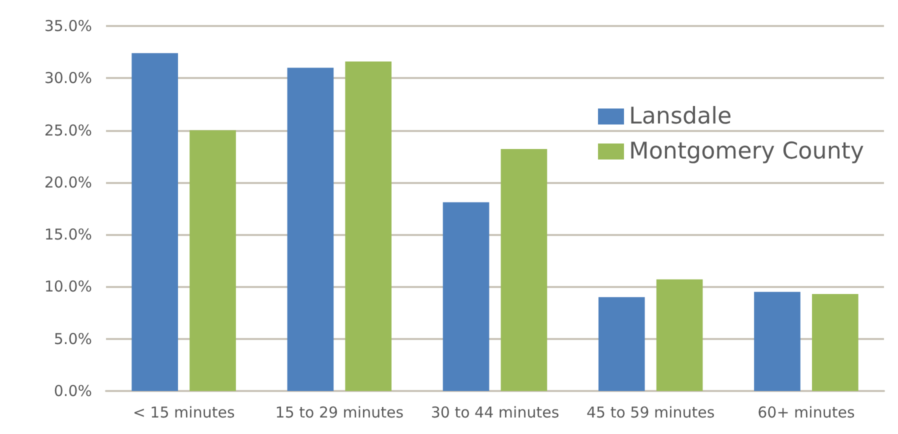 This screenshot has width=898, height=434. What do you see at coordinates (495, 413) in the screenshot?
I see `x-tick-label: 30 to 44 minutes` at bounding box center [495, 413].